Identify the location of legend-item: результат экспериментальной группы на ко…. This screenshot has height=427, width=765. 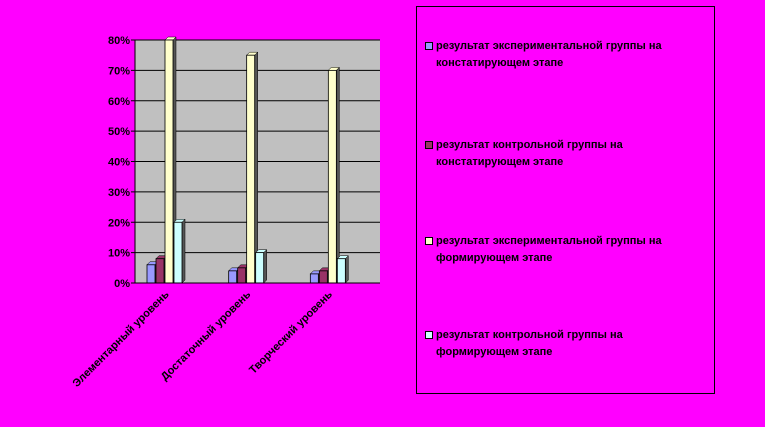
(565, 55).